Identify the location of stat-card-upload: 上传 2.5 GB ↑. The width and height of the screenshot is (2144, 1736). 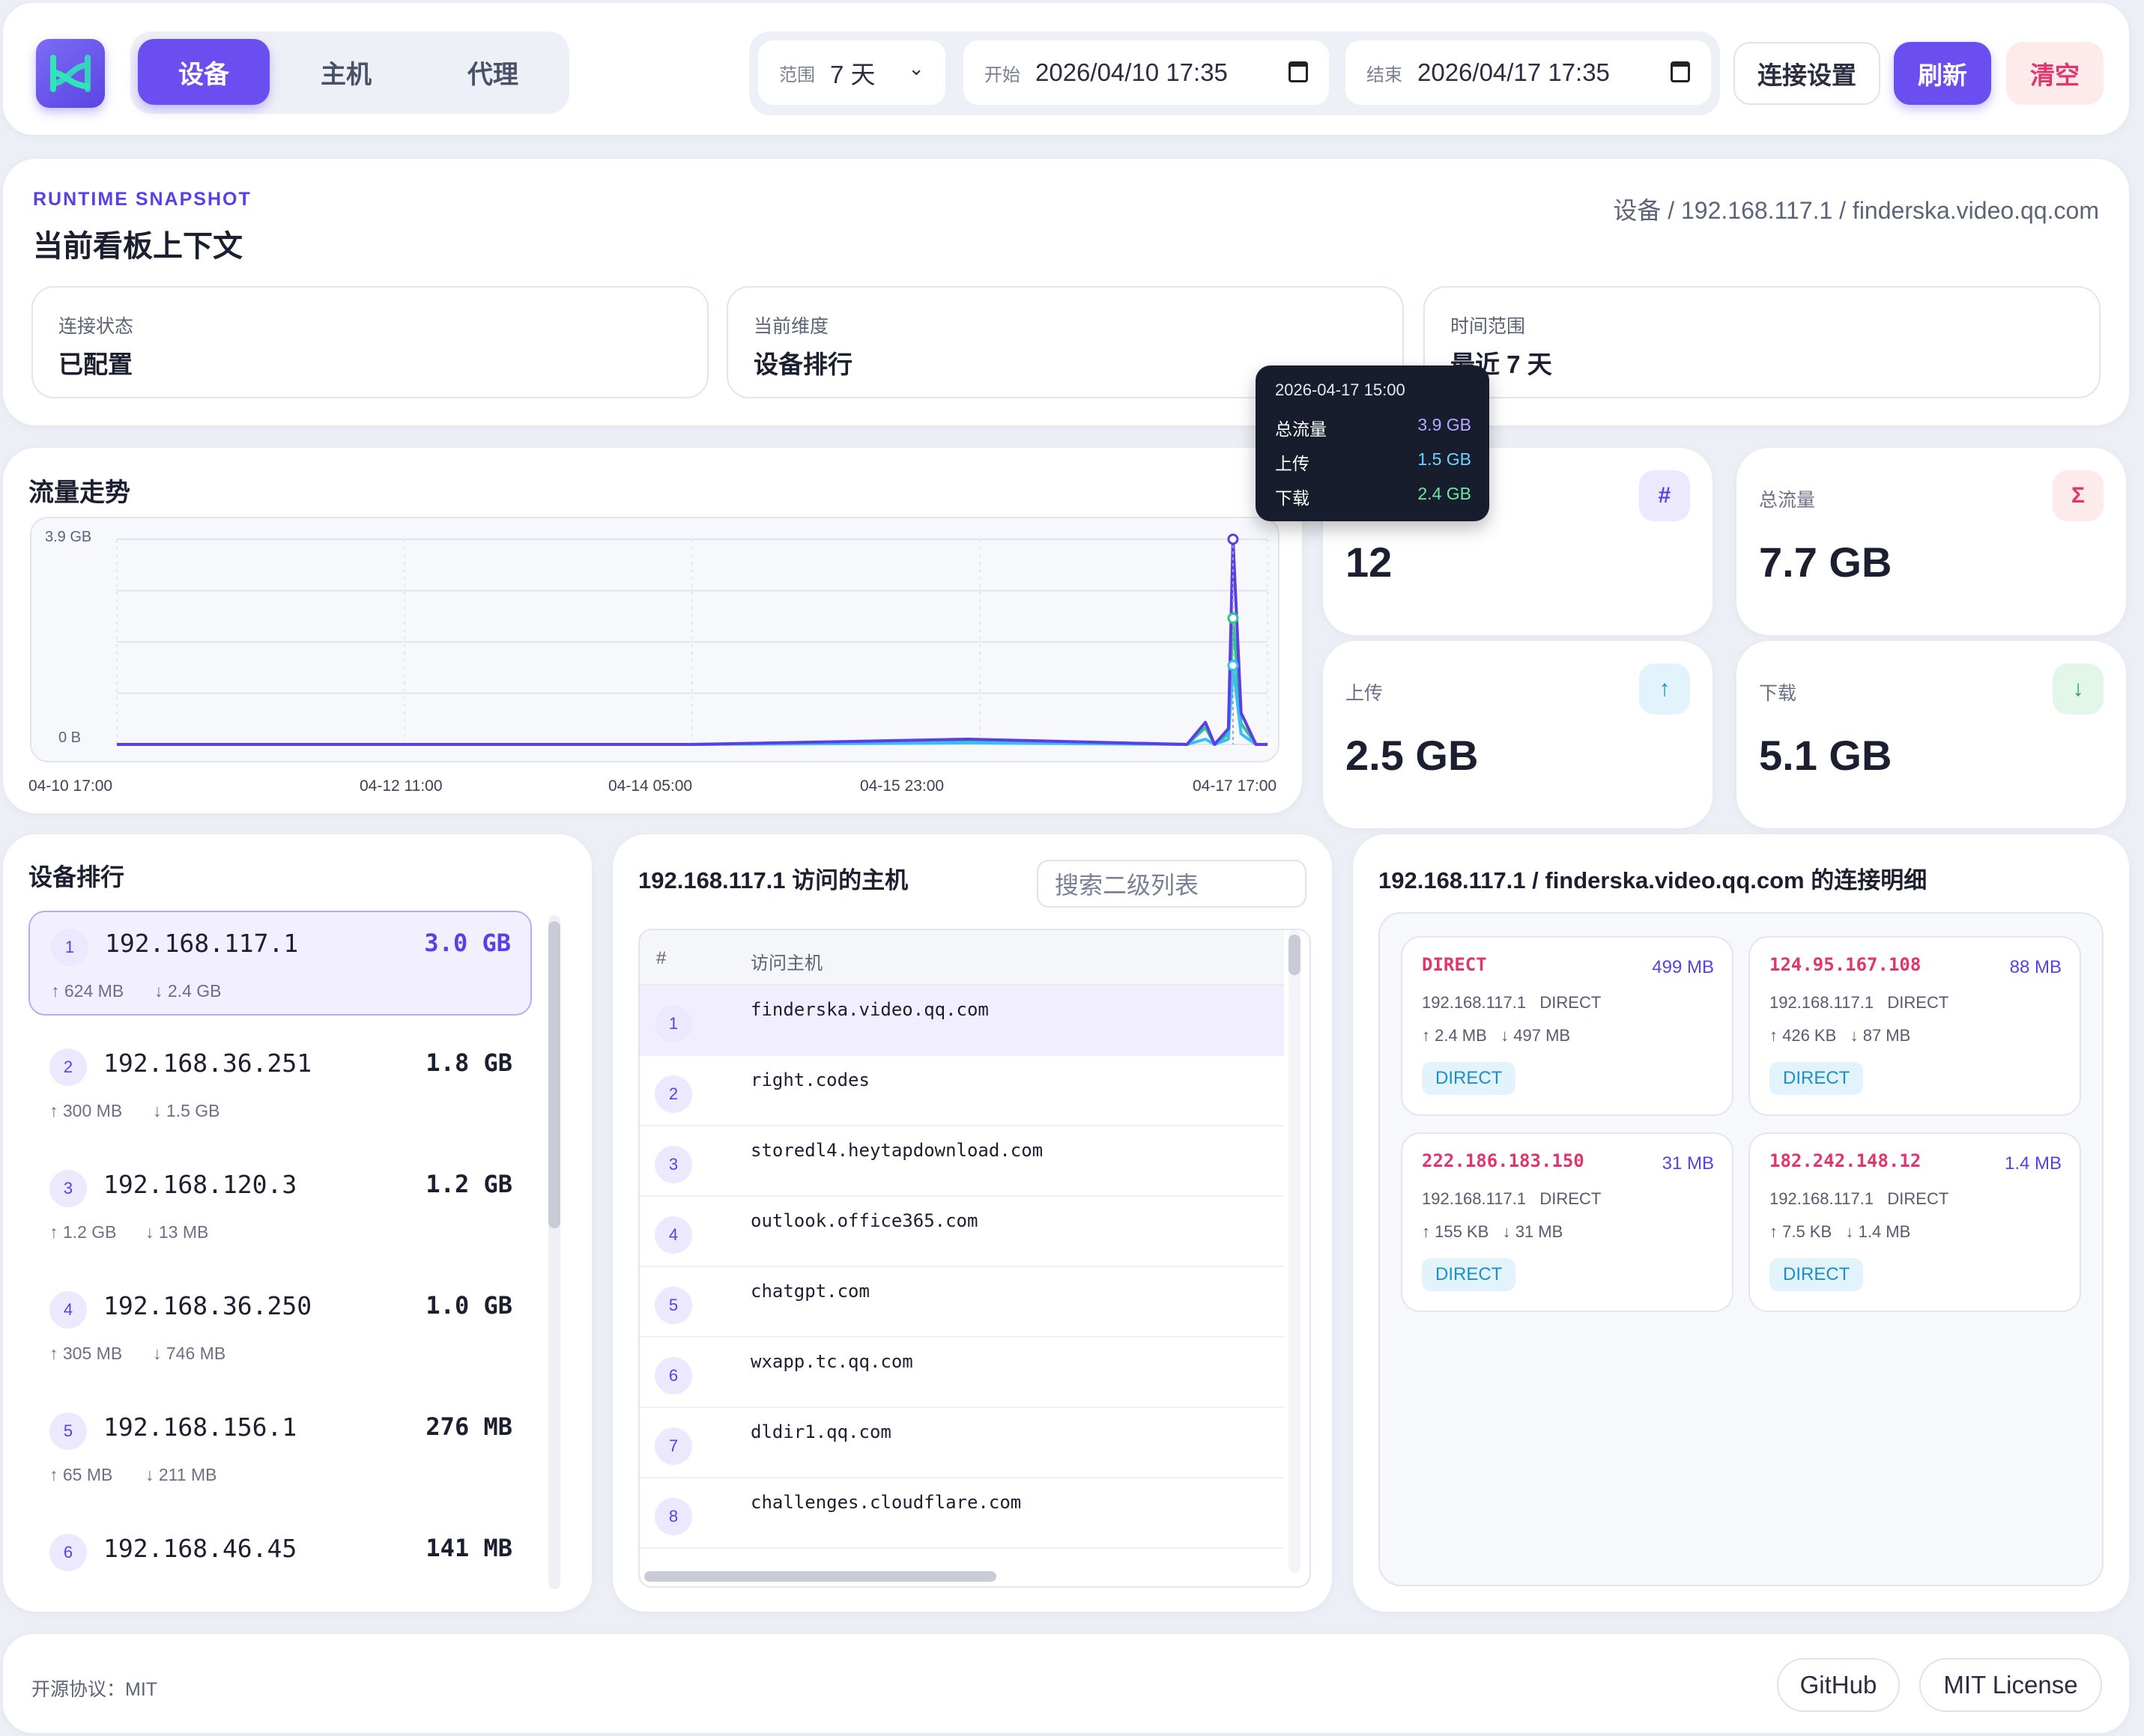
(1518, 734).